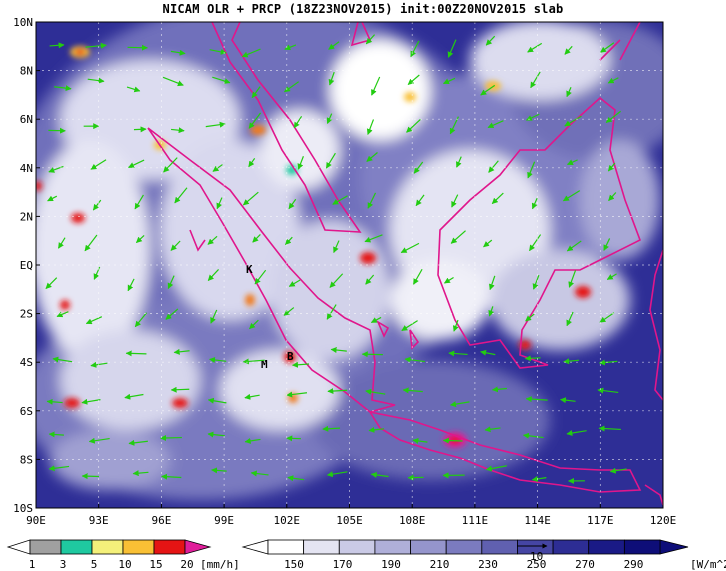 Image resolution: width=726 pixels, height=571 pixels. Describe the element at coordinates (412, 520) in the screenshot. I see `longitude-label: 108E` at that location.